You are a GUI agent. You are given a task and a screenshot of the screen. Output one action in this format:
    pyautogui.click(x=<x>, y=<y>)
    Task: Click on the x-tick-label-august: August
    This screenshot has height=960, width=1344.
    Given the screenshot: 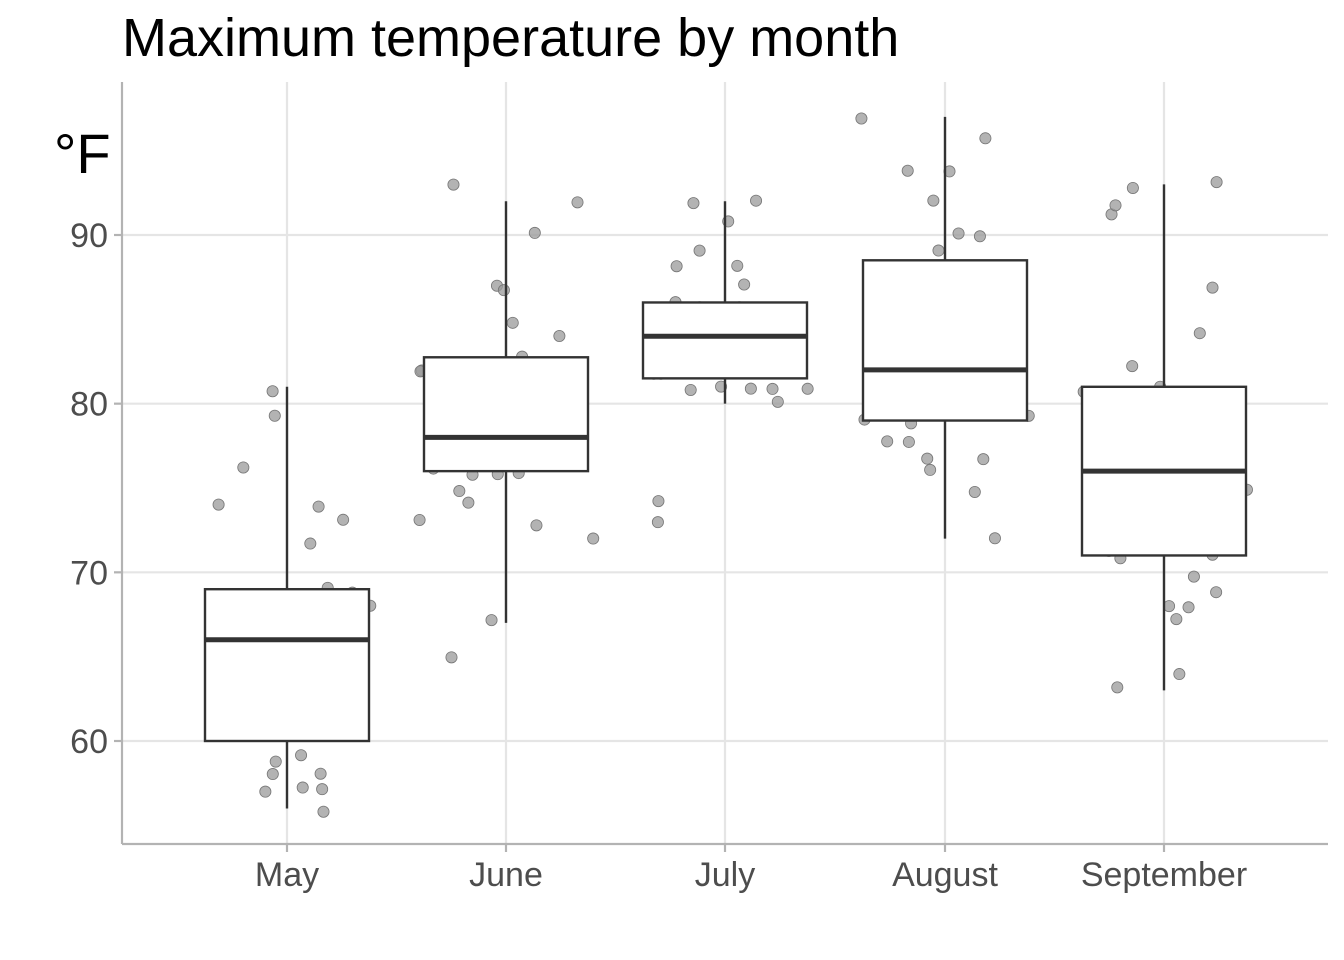 What is the action you would take?
    pyautogui.click(x=945, y=875)
    